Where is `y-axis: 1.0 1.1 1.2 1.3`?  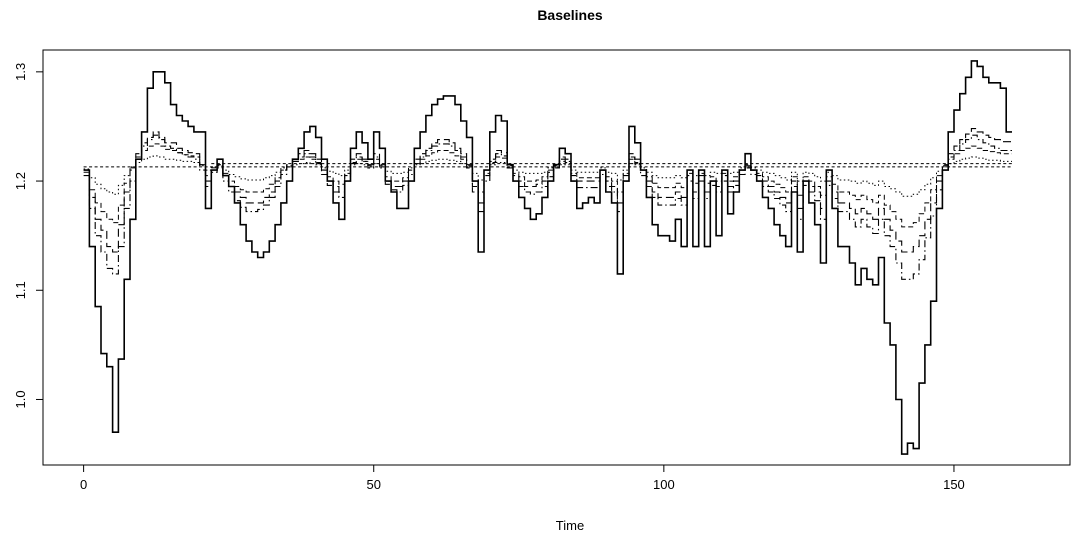 y-axis: 1.0 1.1 1.2 1.3 is located at coordinates (28, 236).